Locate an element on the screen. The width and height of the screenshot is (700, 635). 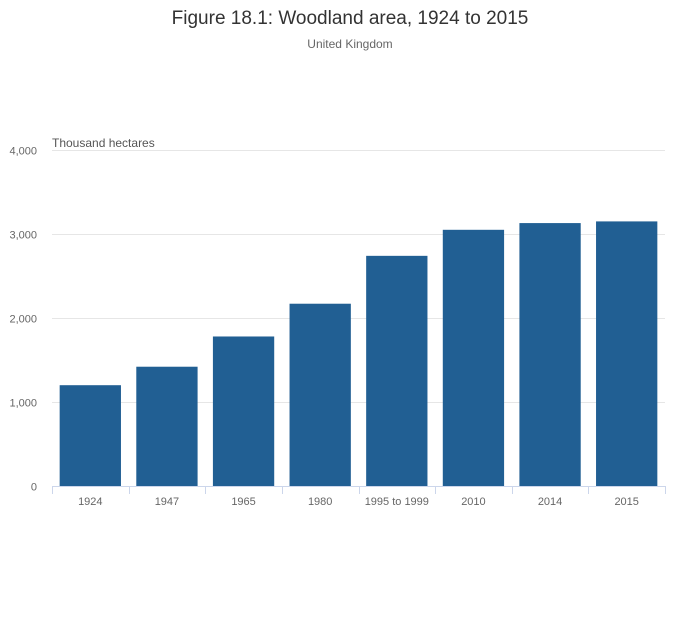
x-tick-label: 1947 is located at coordinates (167, 502).